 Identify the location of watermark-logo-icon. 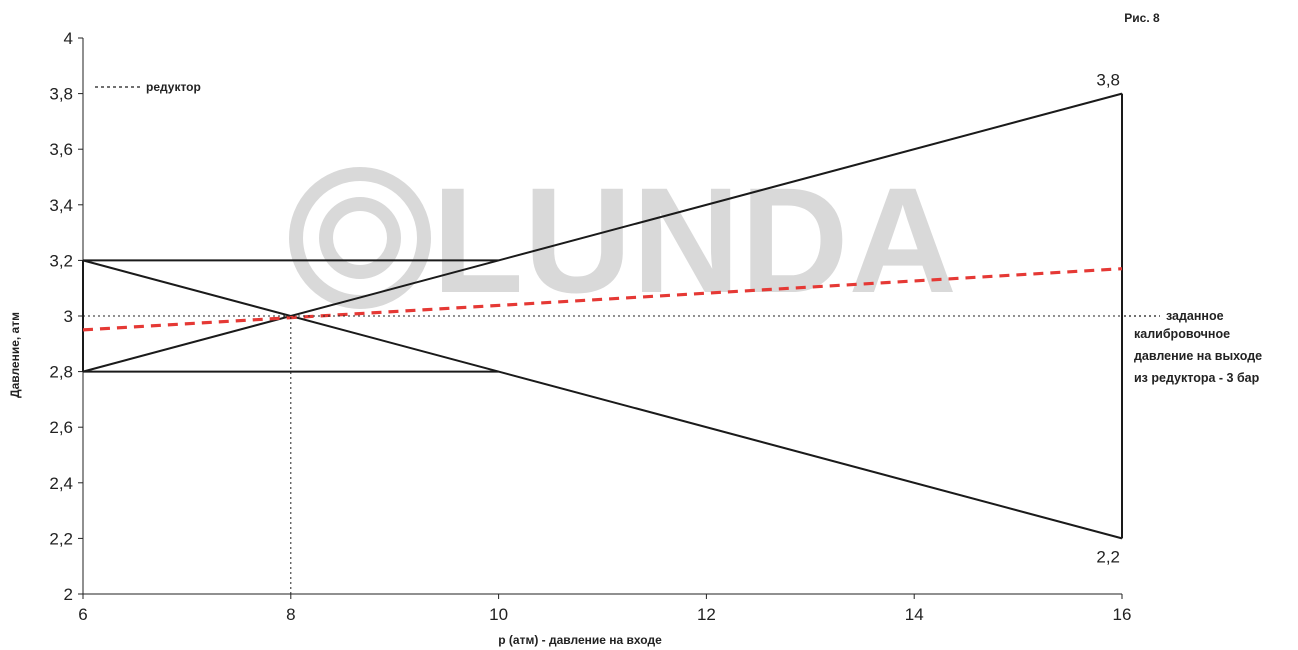
(360, 238).